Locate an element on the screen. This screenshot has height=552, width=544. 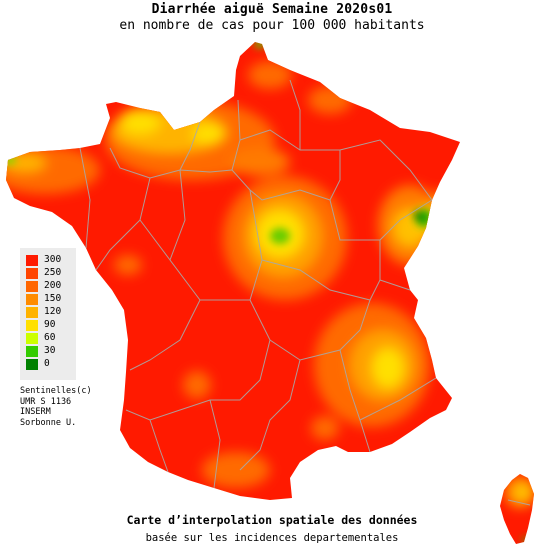
legend-item: 250 is located at coordinates (50, 273).